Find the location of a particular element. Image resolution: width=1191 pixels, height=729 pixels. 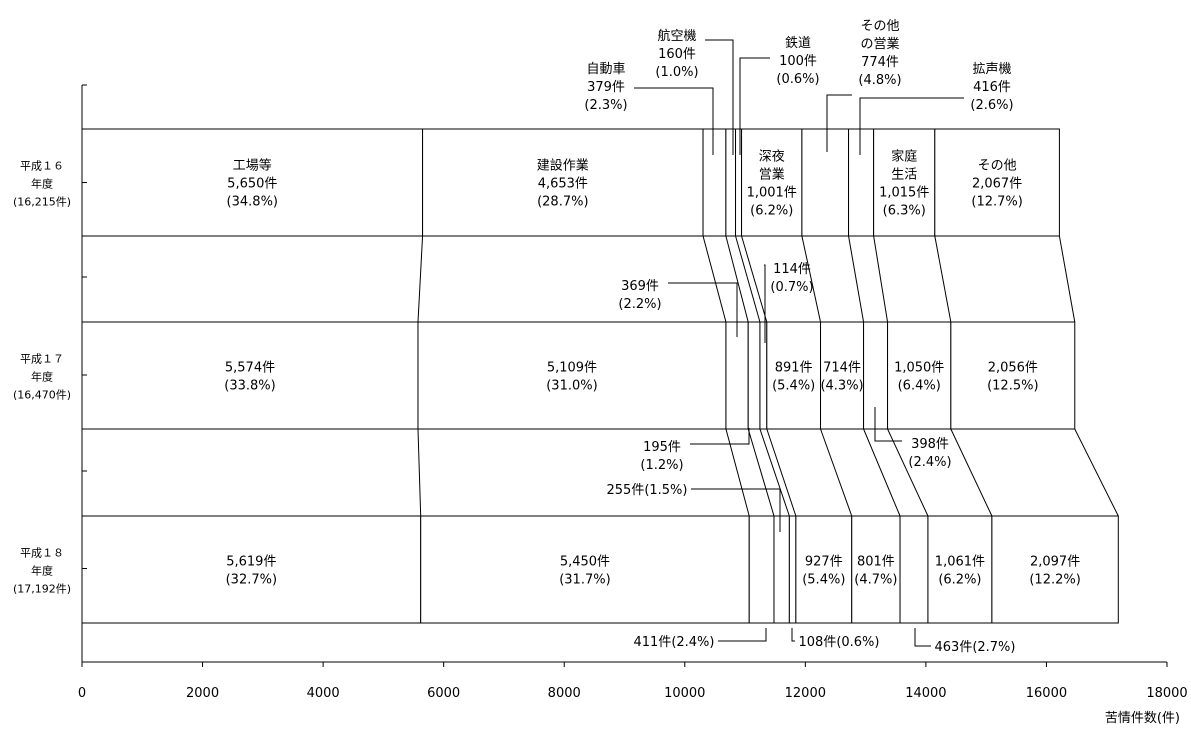

data-label-line: (31.7%) is located at coordinates (584, 580).